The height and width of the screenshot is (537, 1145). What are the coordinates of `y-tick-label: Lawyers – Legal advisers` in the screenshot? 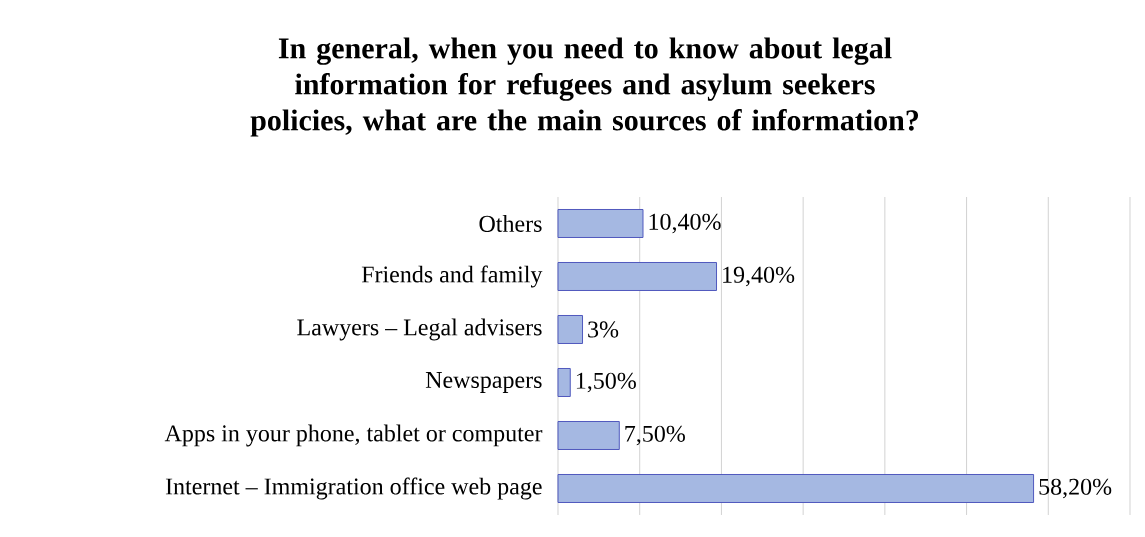 It's located at (419, 329).